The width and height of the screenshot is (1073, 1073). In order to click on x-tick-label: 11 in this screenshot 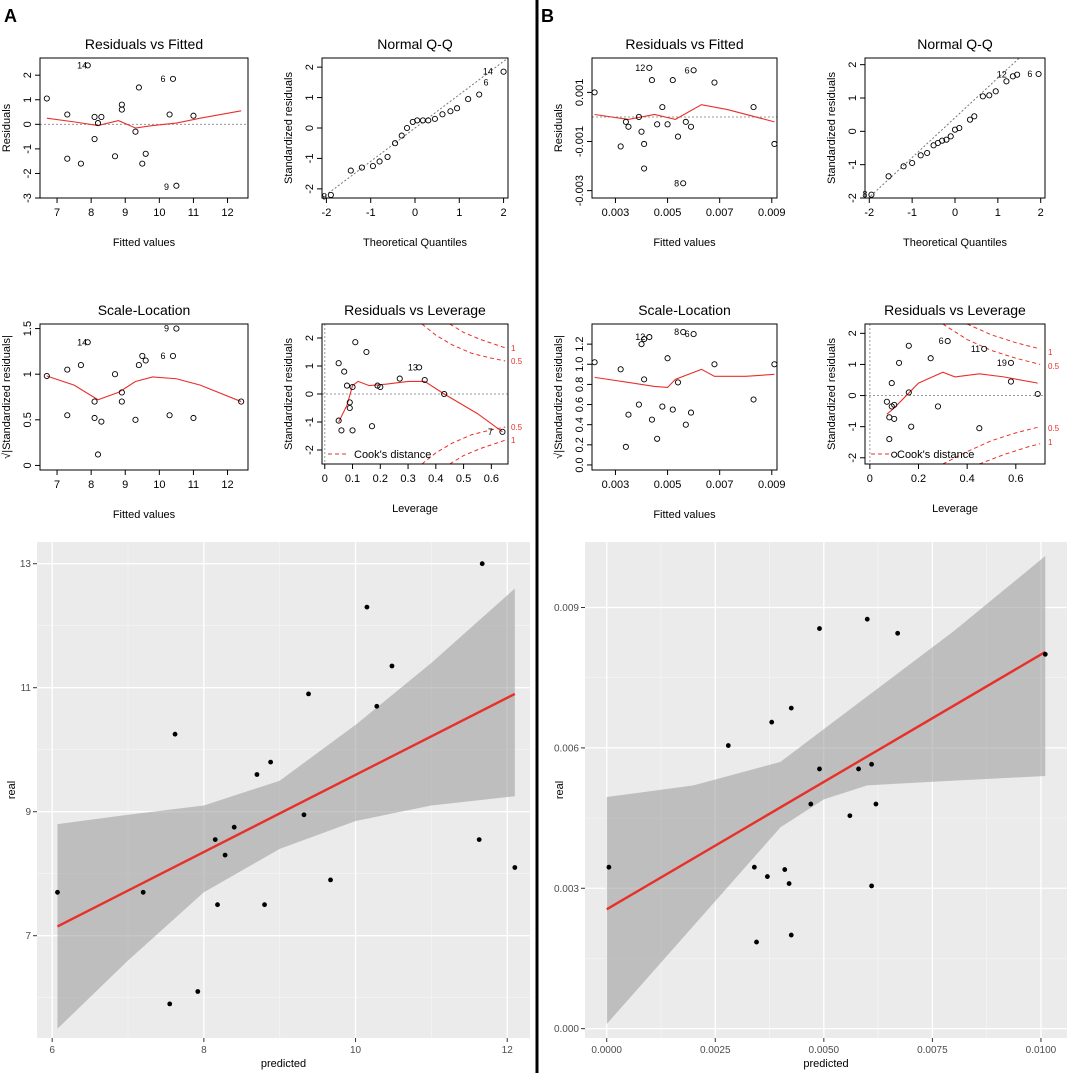, I will do `click(193, 213)`.